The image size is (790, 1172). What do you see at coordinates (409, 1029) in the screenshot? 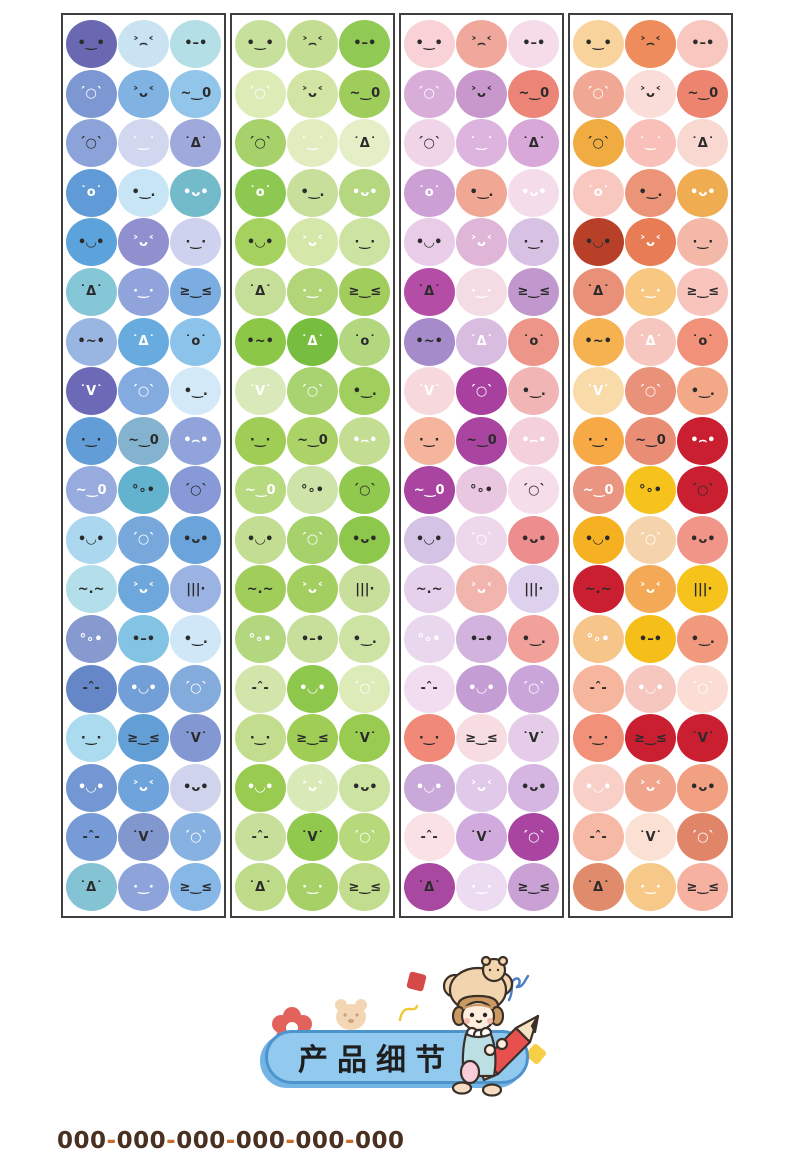
I see `section-banner: 产品细节` at bounding box center [409, 1029].